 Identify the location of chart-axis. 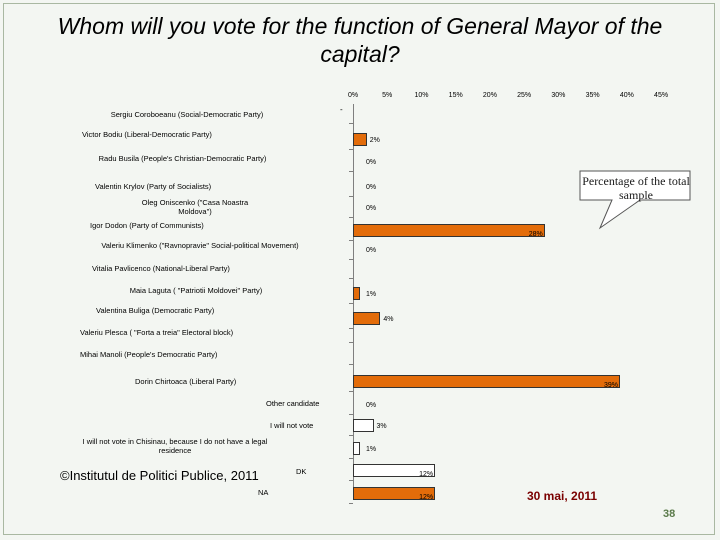
(353, 302).